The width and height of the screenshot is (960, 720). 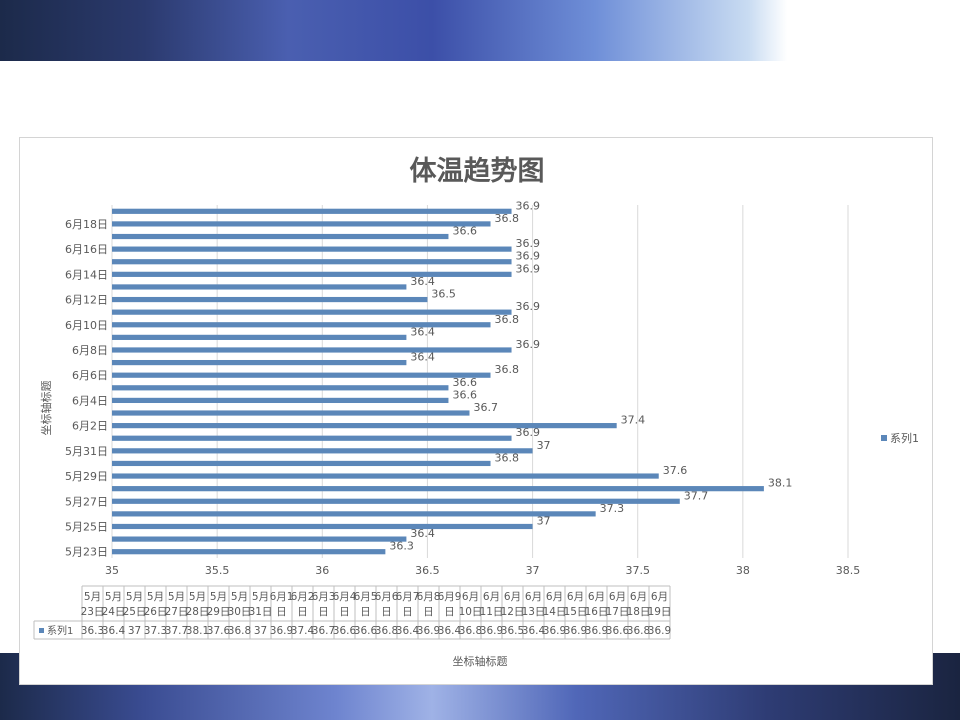 What do you see at coordinates (90, 350) in the screenshot?
I see `y-tick-label: 6月8日` at bounding box center [90, 350].